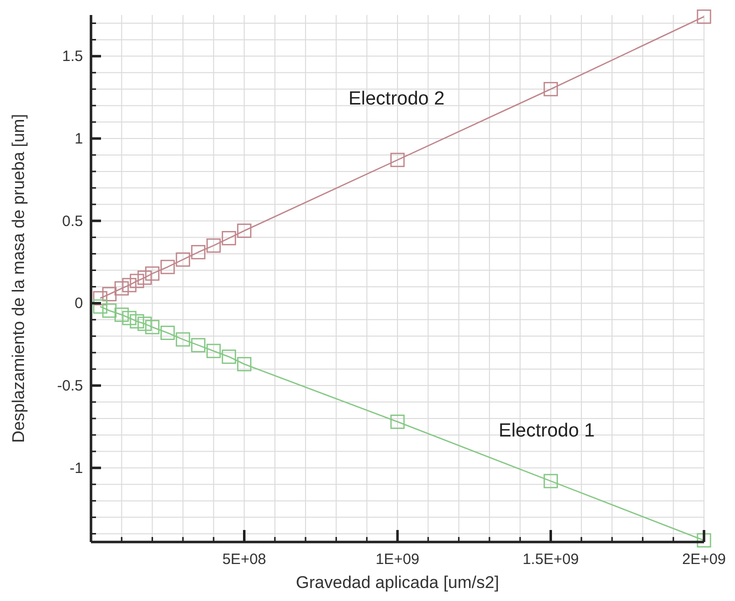 This screenshot has height=601, width=735. Describe the element at coordinates (704, 559) in the screenshot. I see `x-tick-label: 2E+09` at that location.